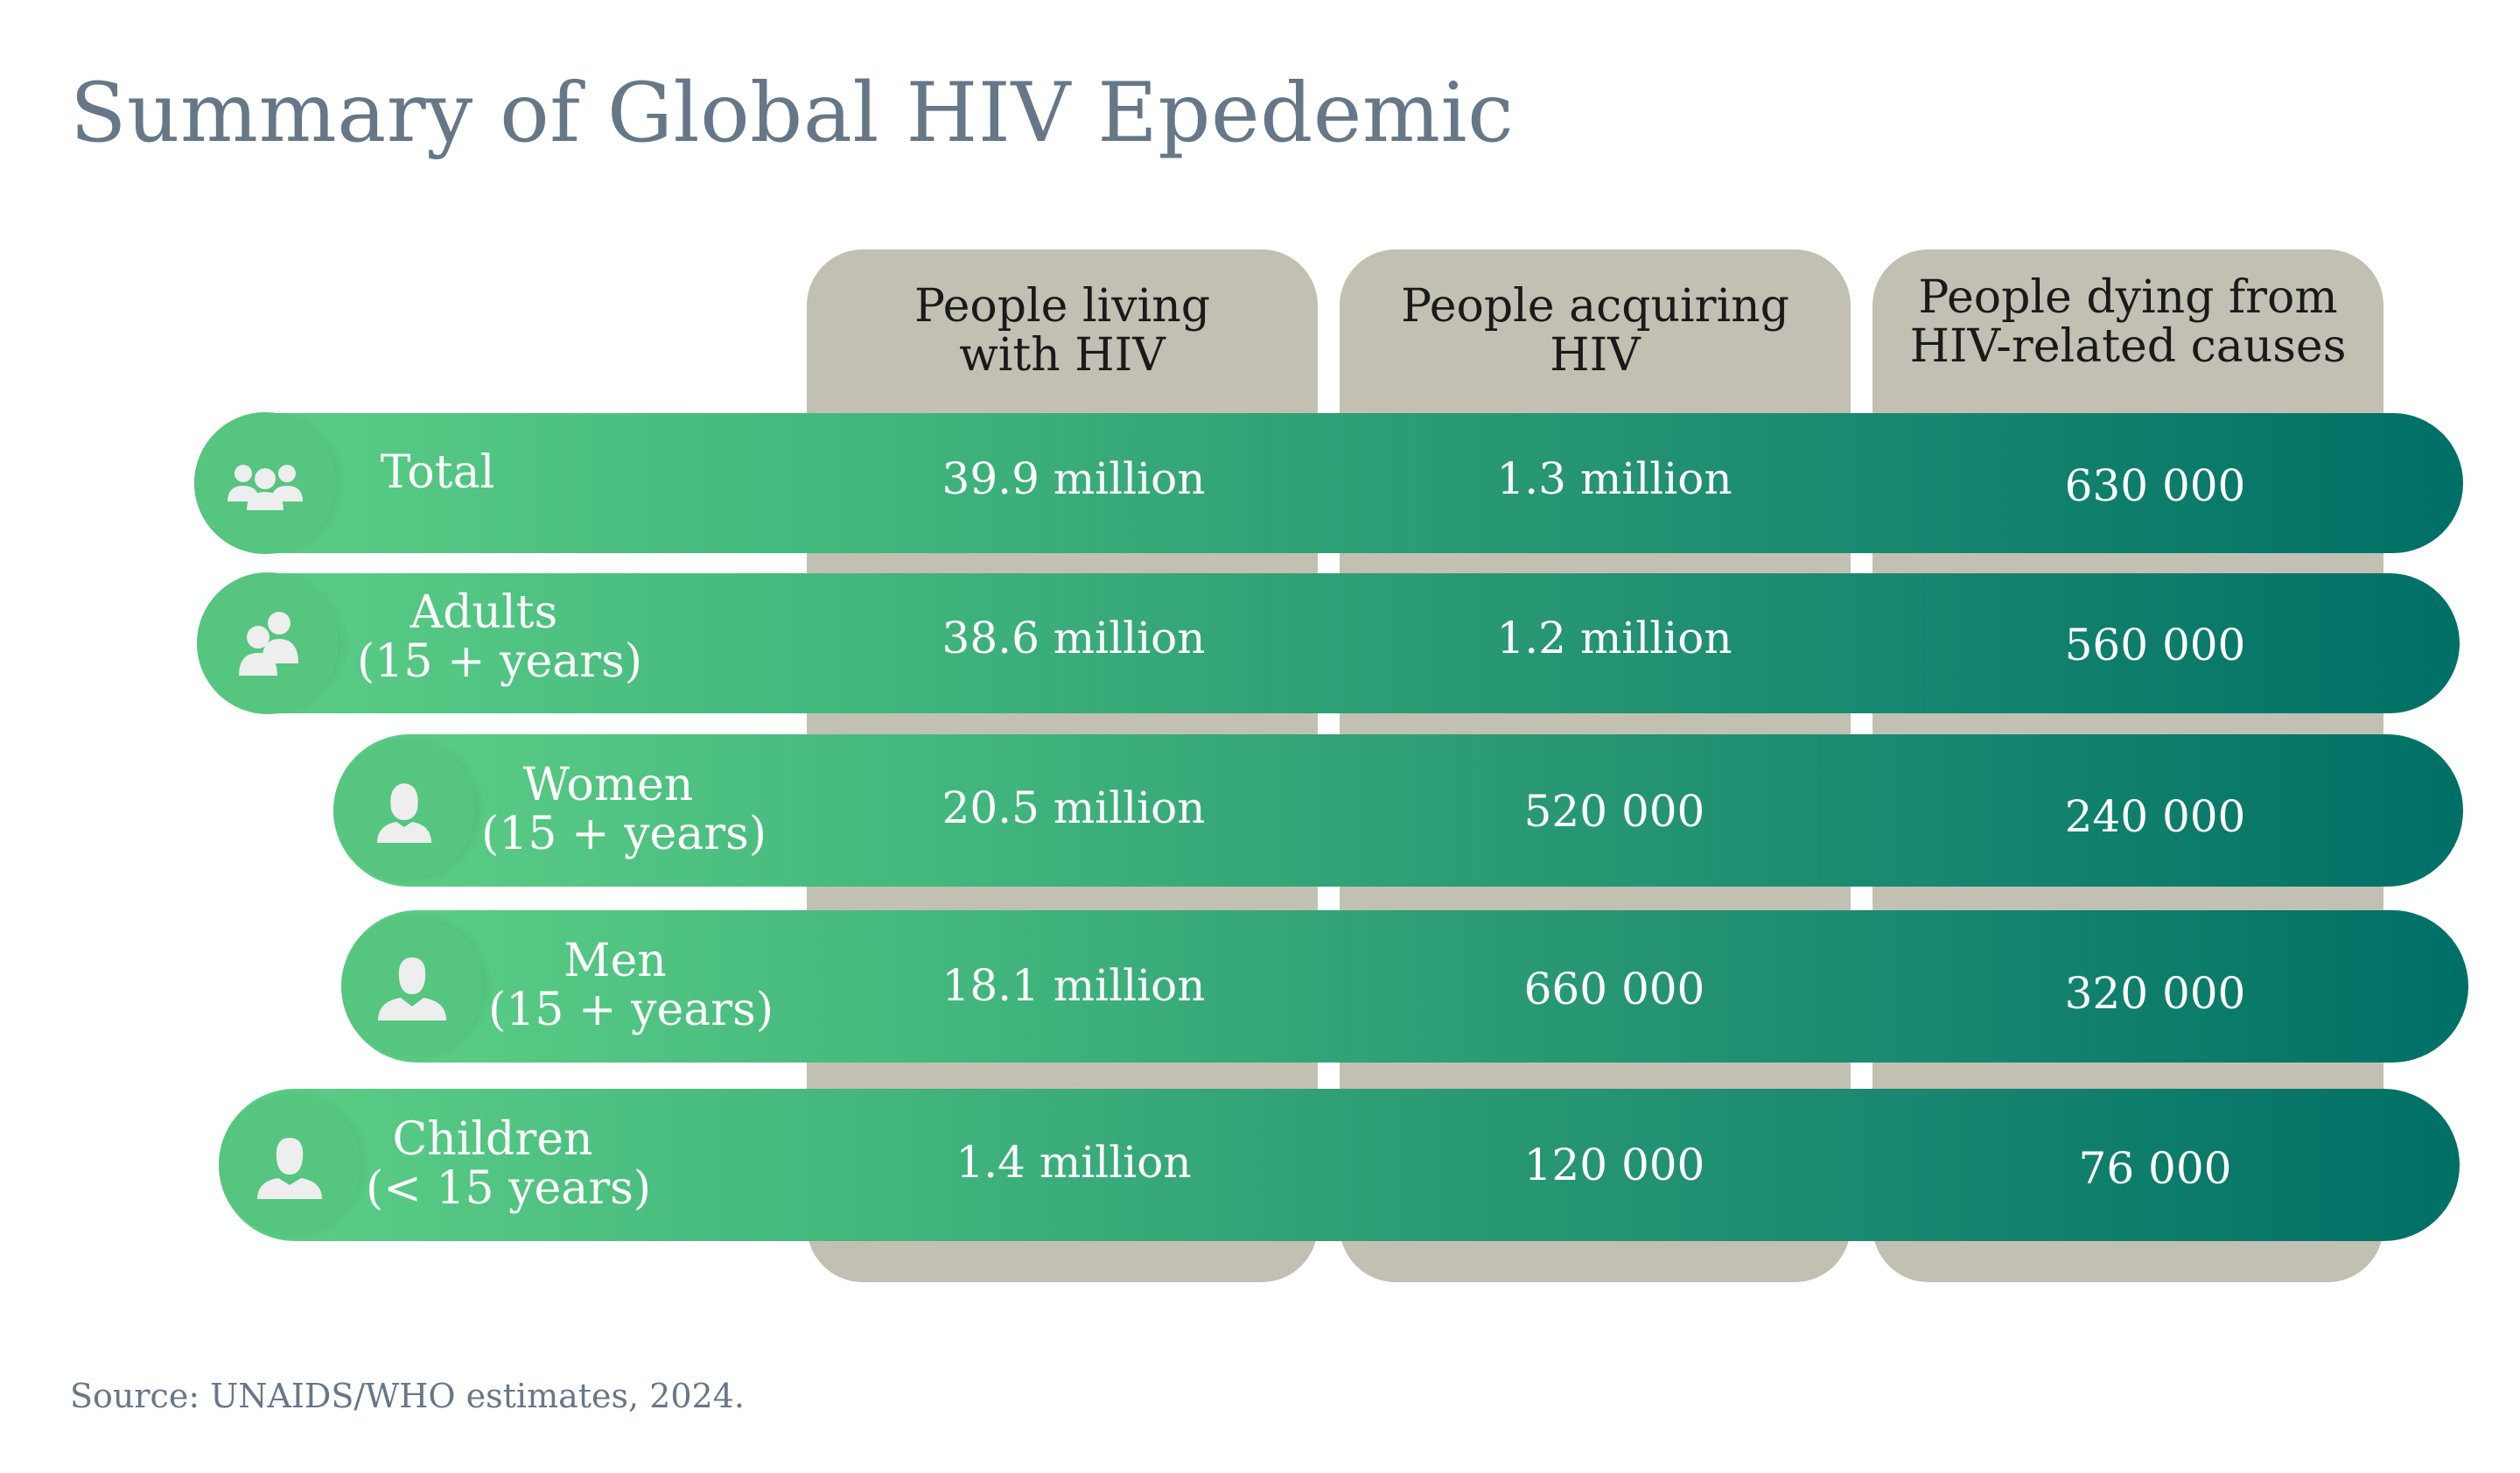 This screenshot has width=2520, height=1473. Describe the element at coordinates (1595, 306) in the screenshot. I see `column-header-line: People acquiring` at that location.